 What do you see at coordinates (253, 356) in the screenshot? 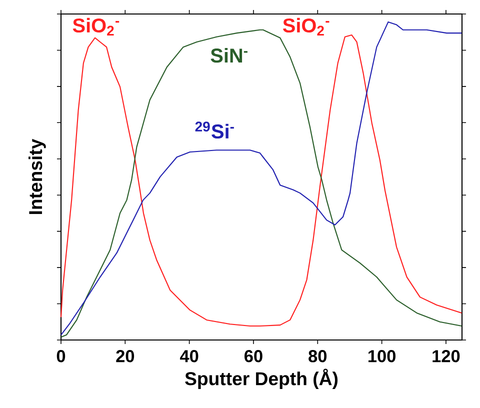
I see `x-tick-label: 60` at bounding box center [253, 356].